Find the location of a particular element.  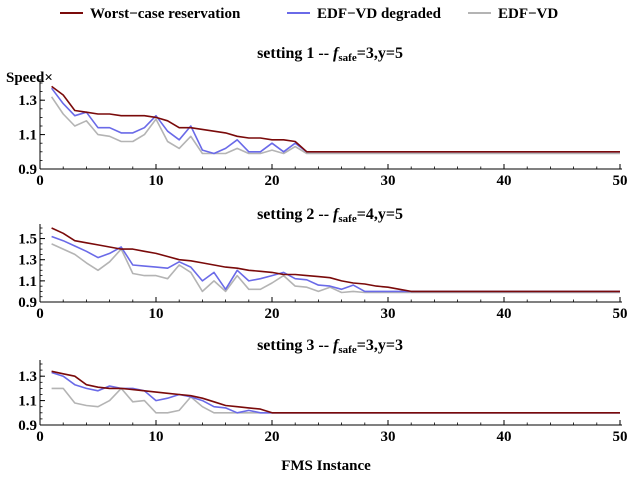

panel-title: setting 3 -- fsafe=3,y=3 is located at coordinates (330, 346).